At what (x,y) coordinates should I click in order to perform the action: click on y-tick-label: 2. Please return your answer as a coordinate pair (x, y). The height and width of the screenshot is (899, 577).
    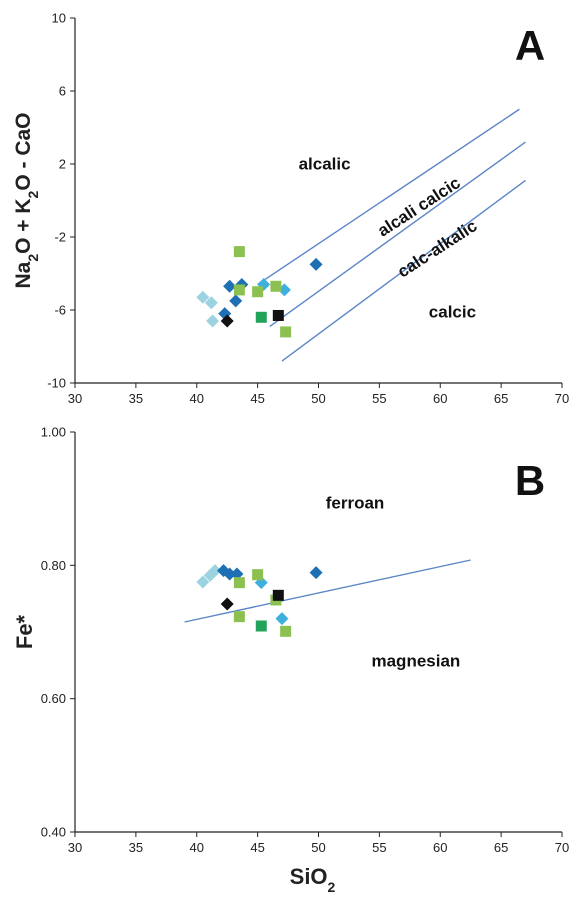
    Looking at the image, I should click on (62, 164).